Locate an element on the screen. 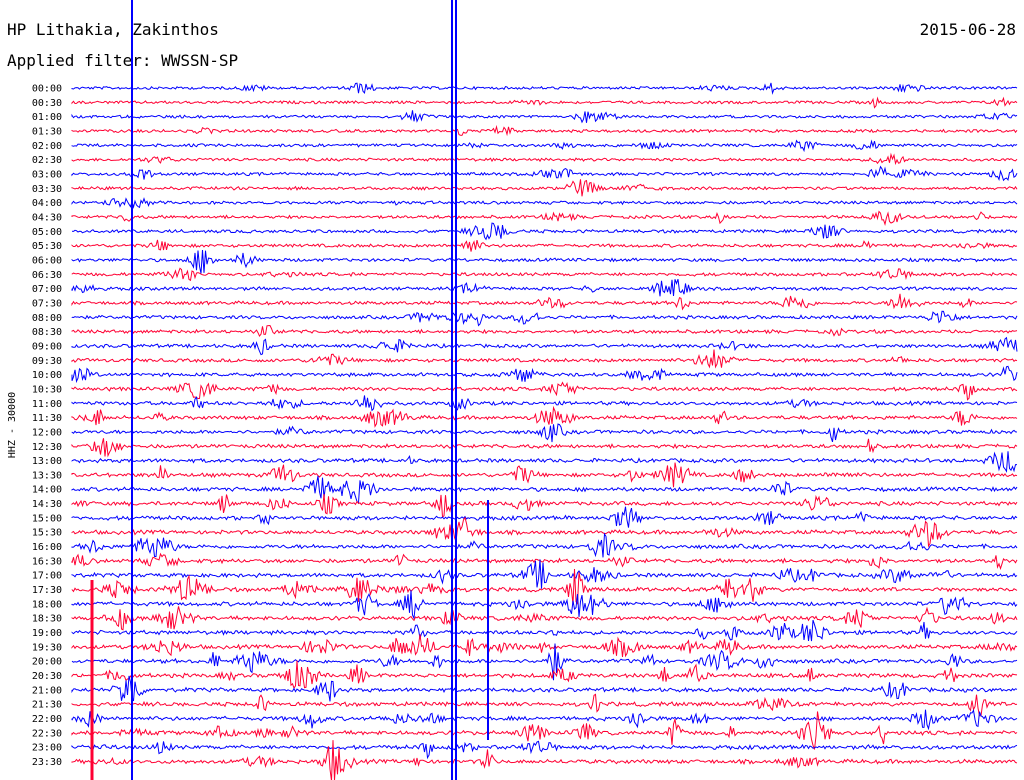  date-label: 2015-06-28 is located at coordinates (967, 29).